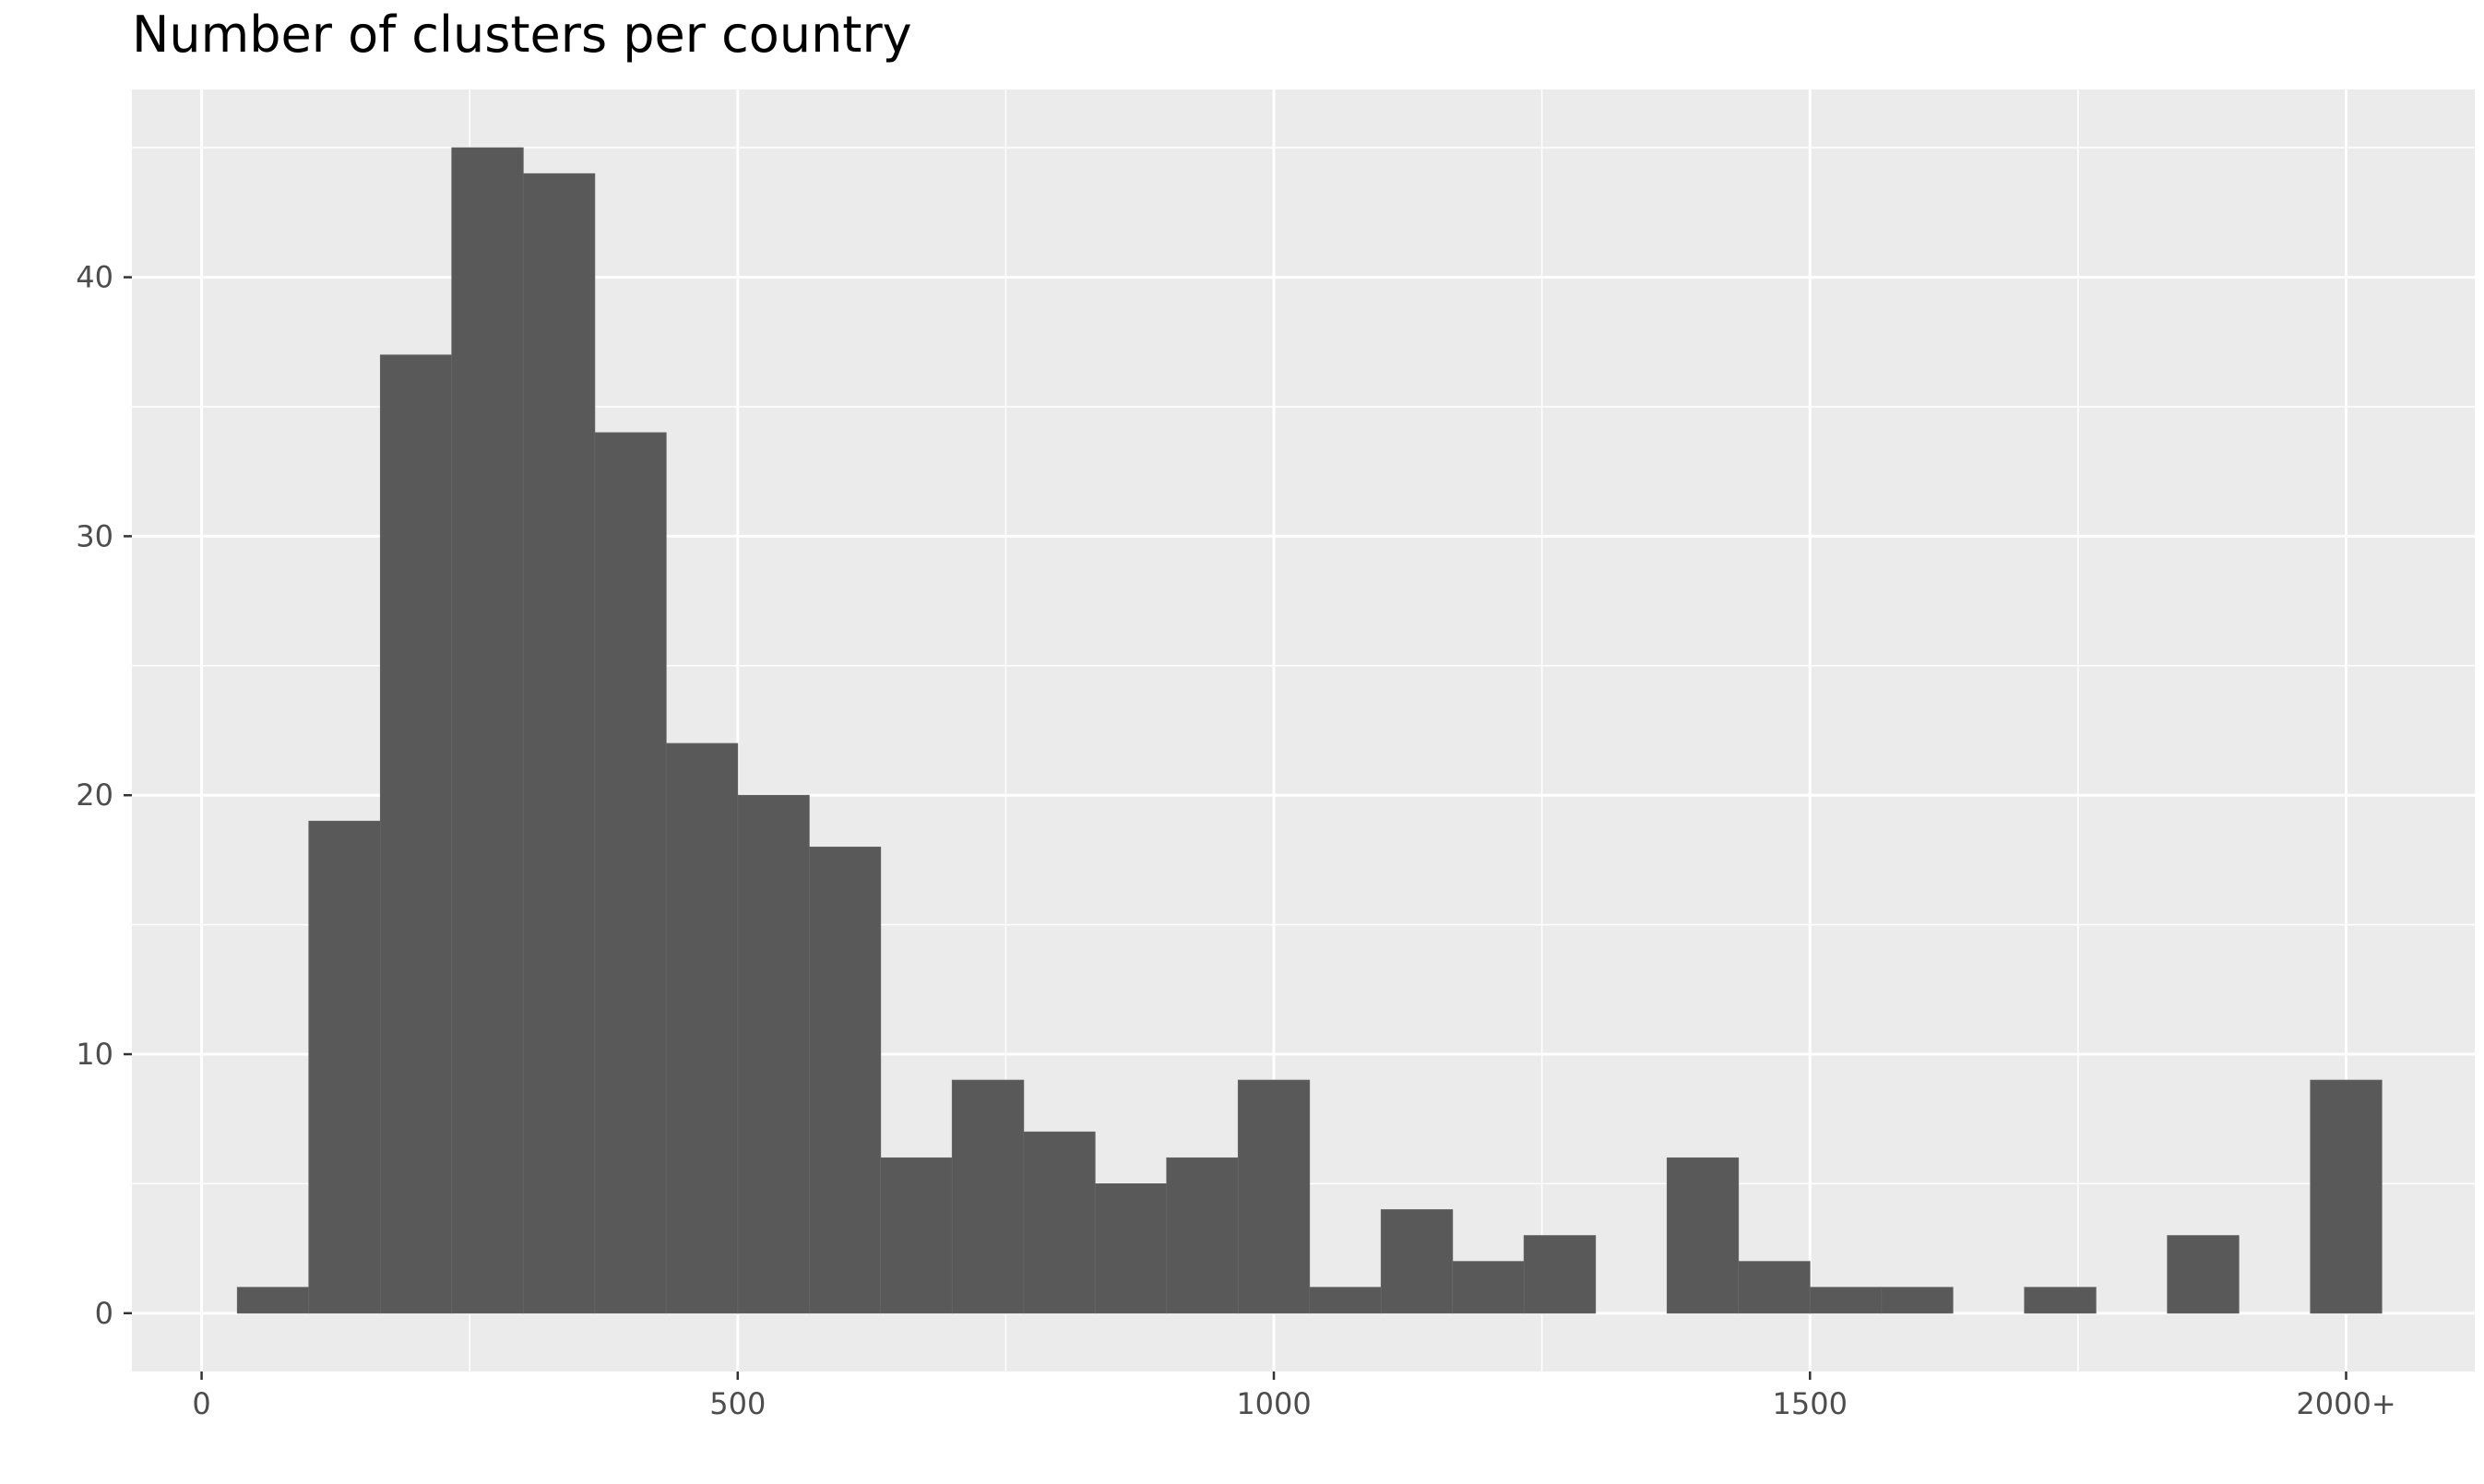 The image size is (2484, 1484). What do you see at coordinates (104, 1313) in the screenshot?
I see `y-tick-label: 0` at bounding box center [104, 1313].